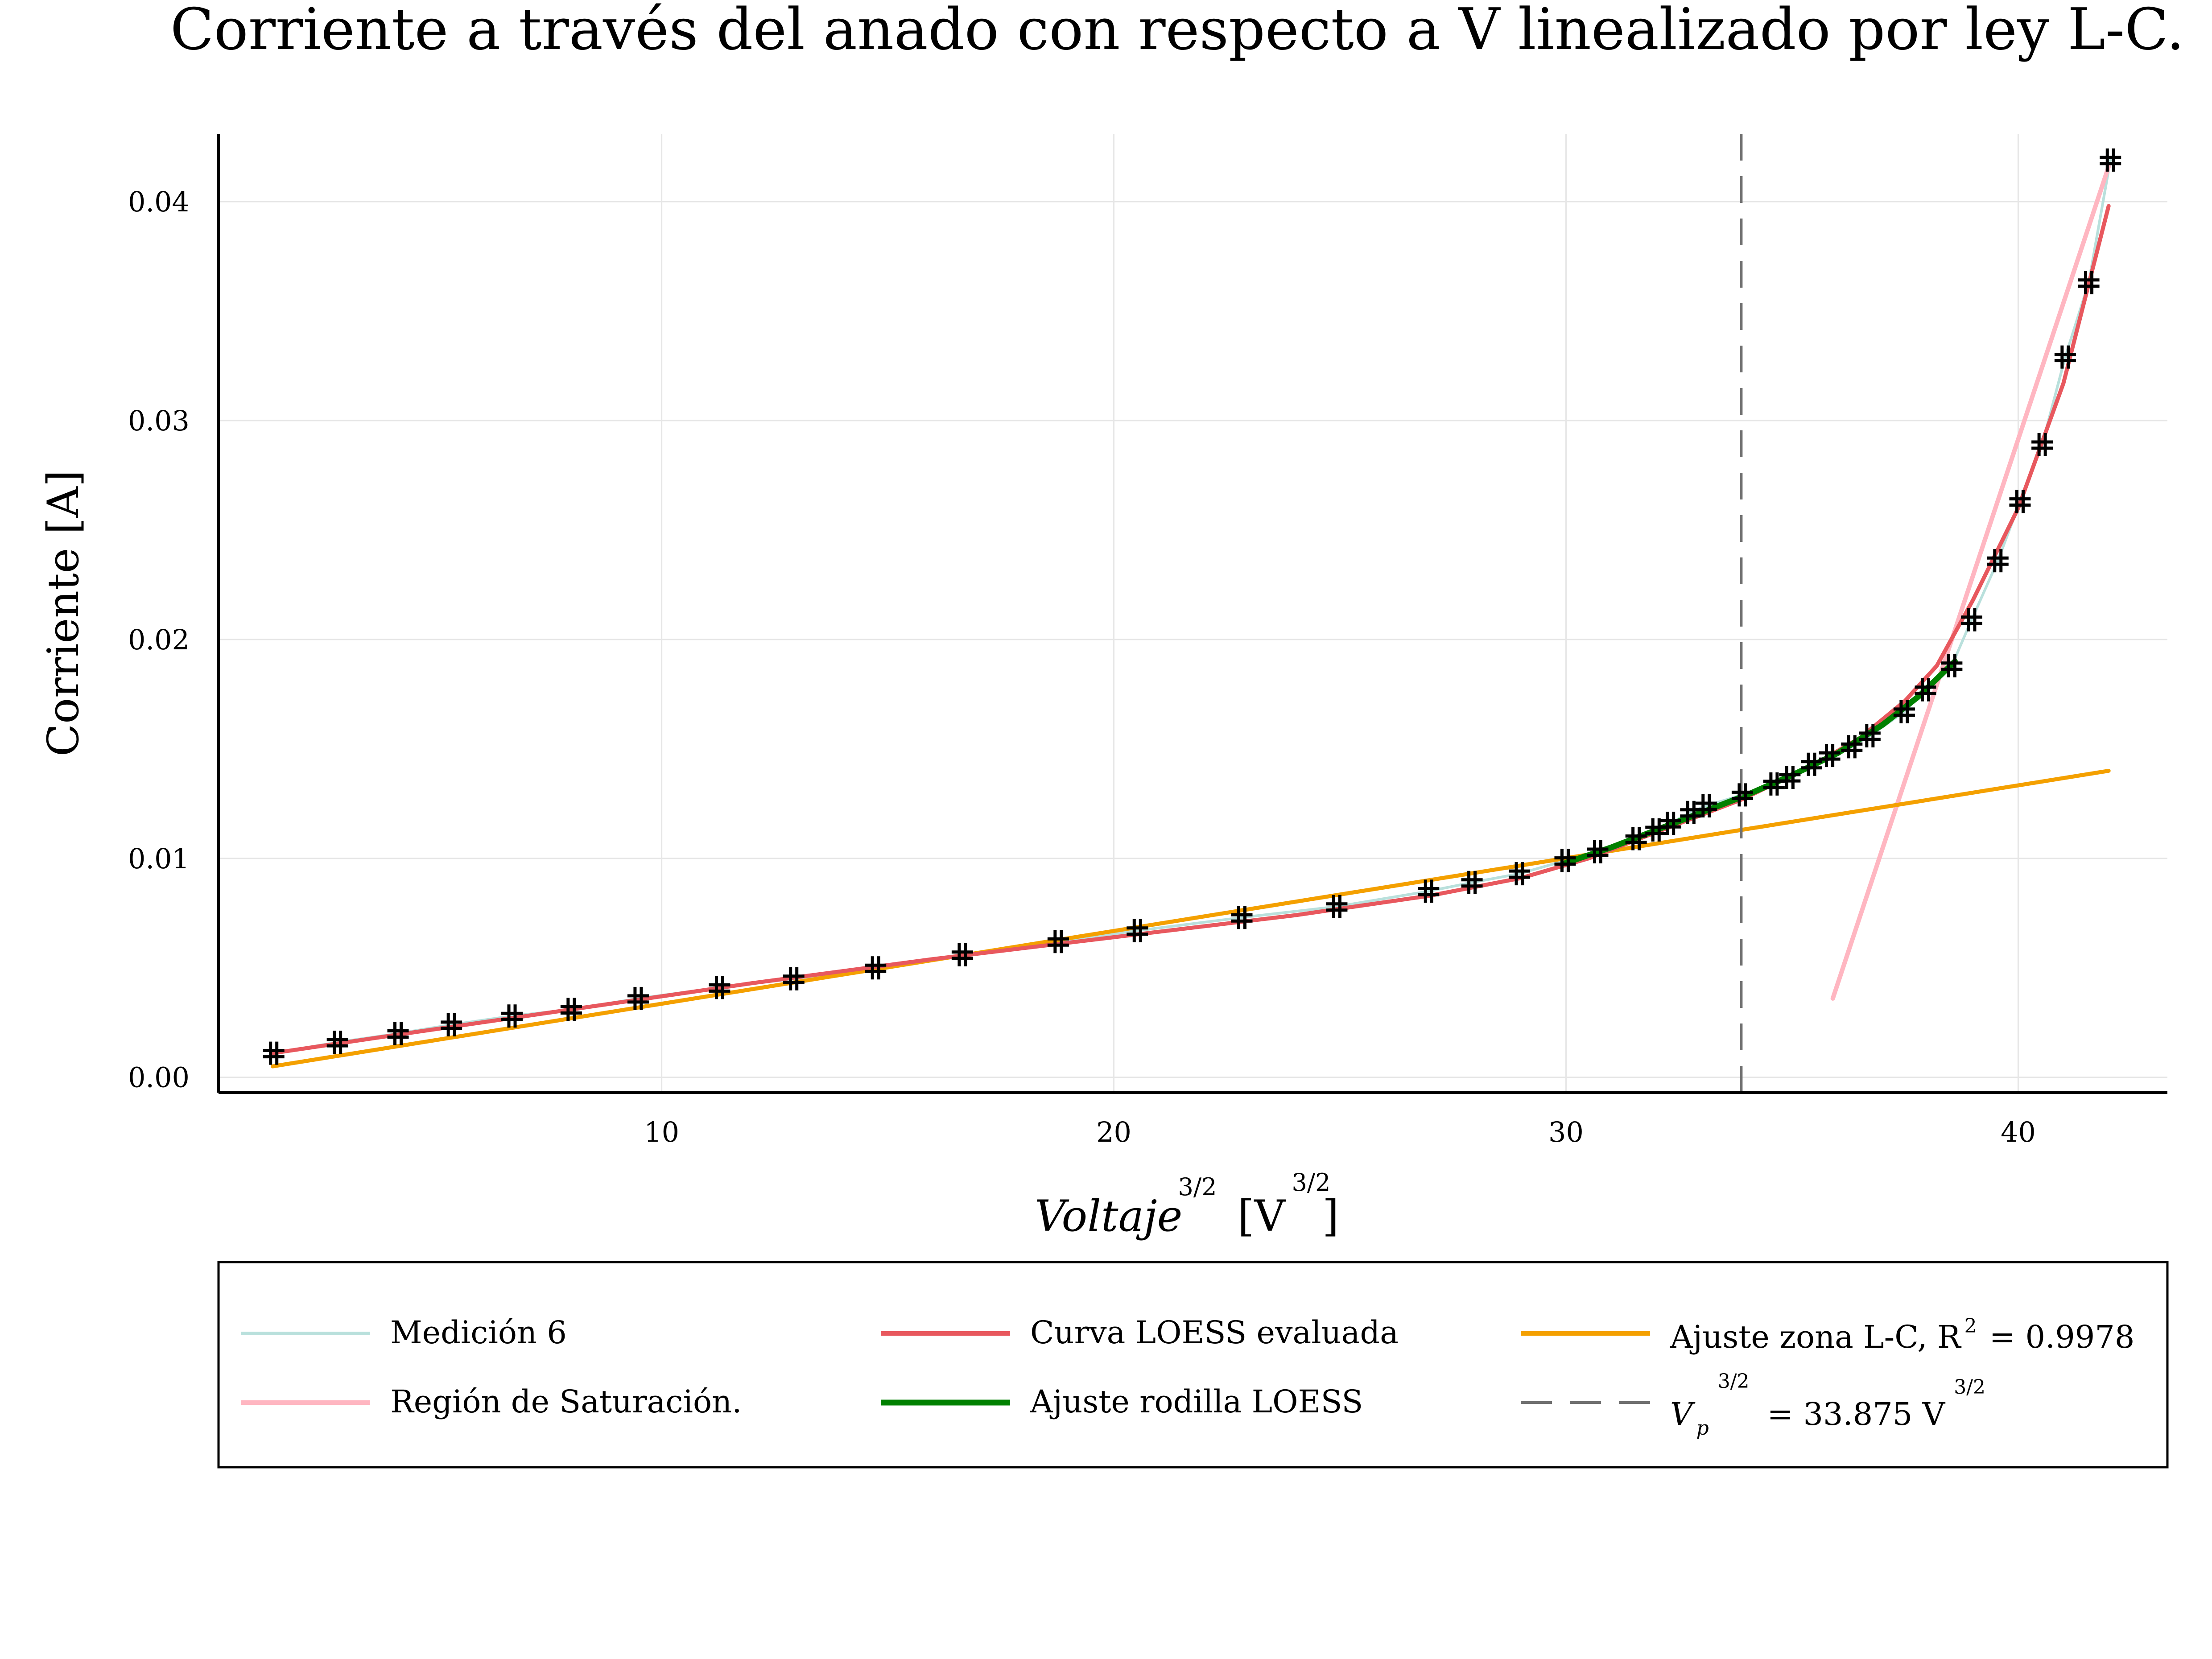  What do you see at coordinates (1683, 1414) in the screenshot?
I see `legend-vp-main: V` at bounding box center [1683, 1414].